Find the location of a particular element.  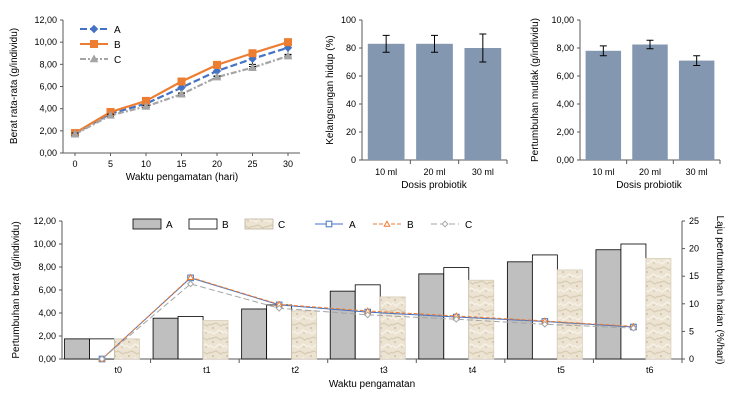

c2-y-tick-label: 80 is located at coordinates (351, 48).